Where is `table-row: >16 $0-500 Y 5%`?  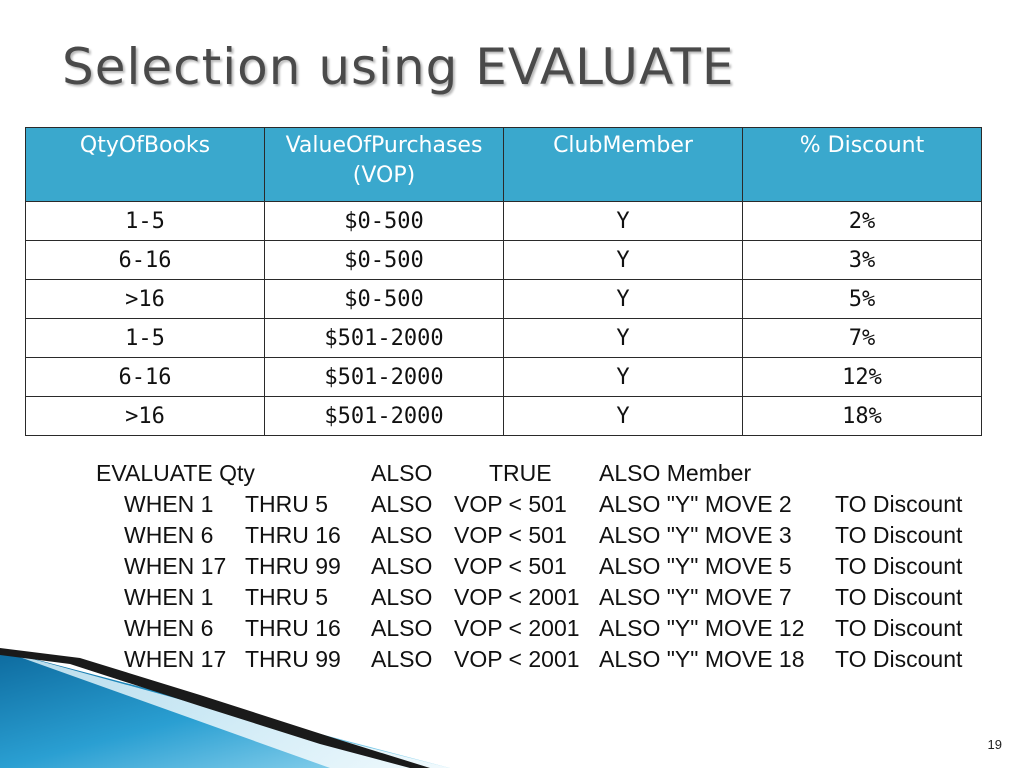 table-row: >16 $0-500 Y 5% is located at coordinates (503, 299).